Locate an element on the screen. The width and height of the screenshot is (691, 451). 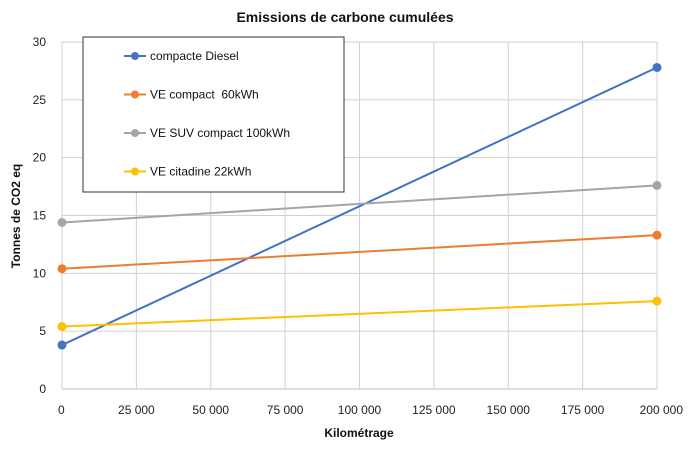
chart-title: Emissions de carbone cumulées is located at coordinates (344, 17).